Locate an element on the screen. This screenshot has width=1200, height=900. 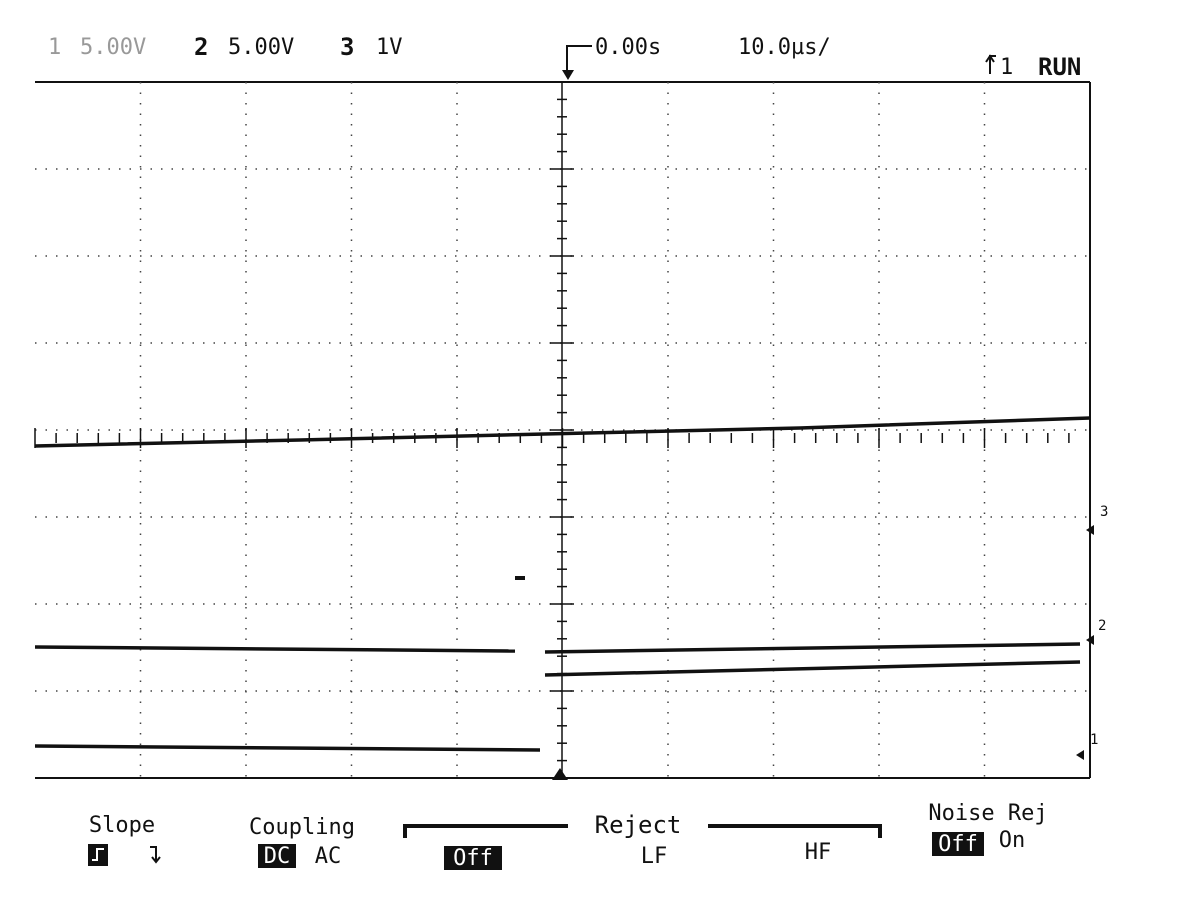
channel-marker: 2 is located at coordinates (1102, 626).